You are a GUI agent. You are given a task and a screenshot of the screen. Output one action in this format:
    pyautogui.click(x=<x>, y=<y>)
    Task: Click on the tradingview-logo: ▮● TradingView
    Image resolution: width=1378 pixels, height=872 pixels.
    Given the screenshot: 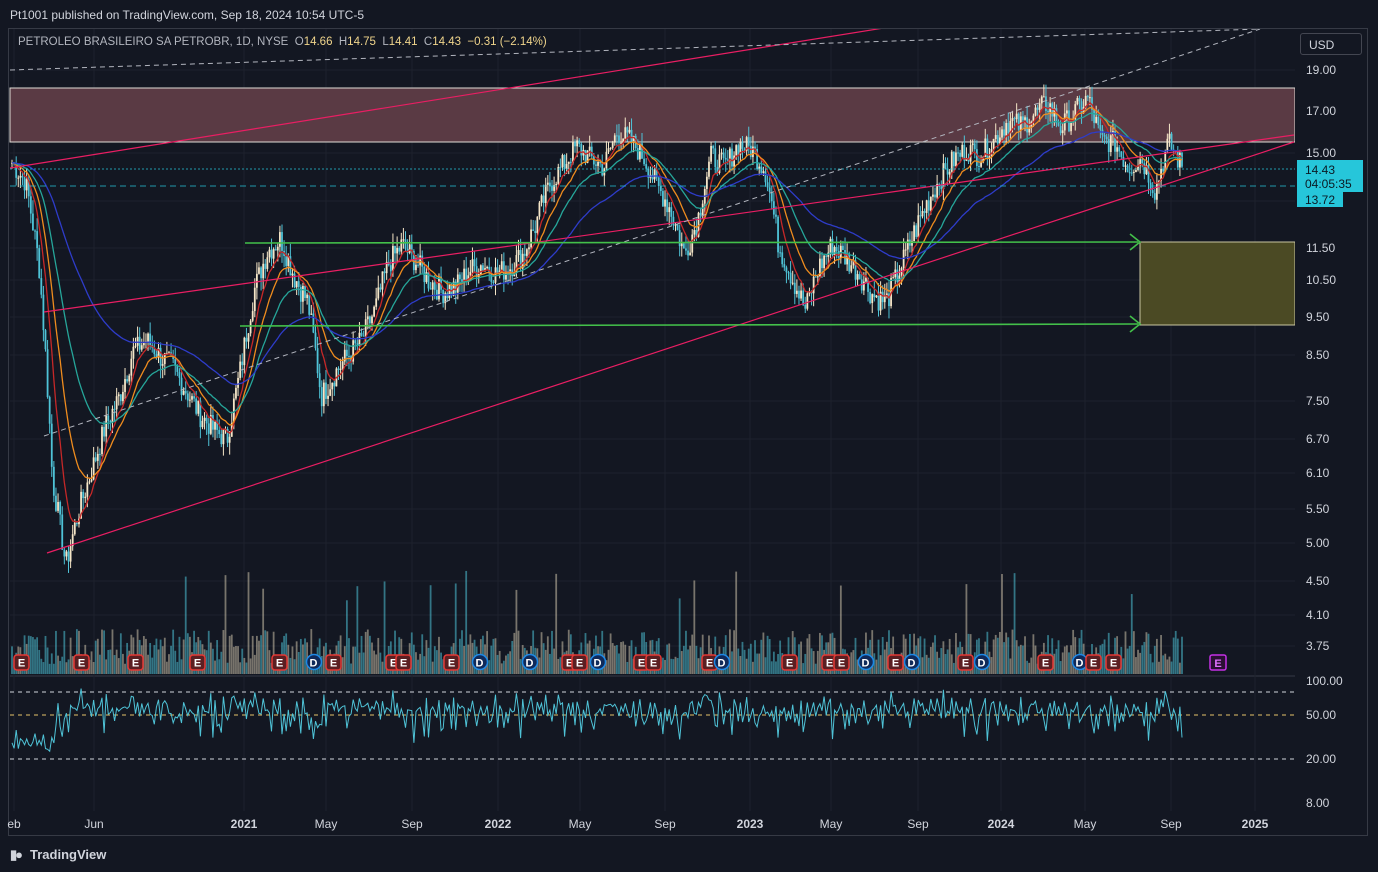 What is the action you would take?
    pyautogui.click(x=58, y=855)
    